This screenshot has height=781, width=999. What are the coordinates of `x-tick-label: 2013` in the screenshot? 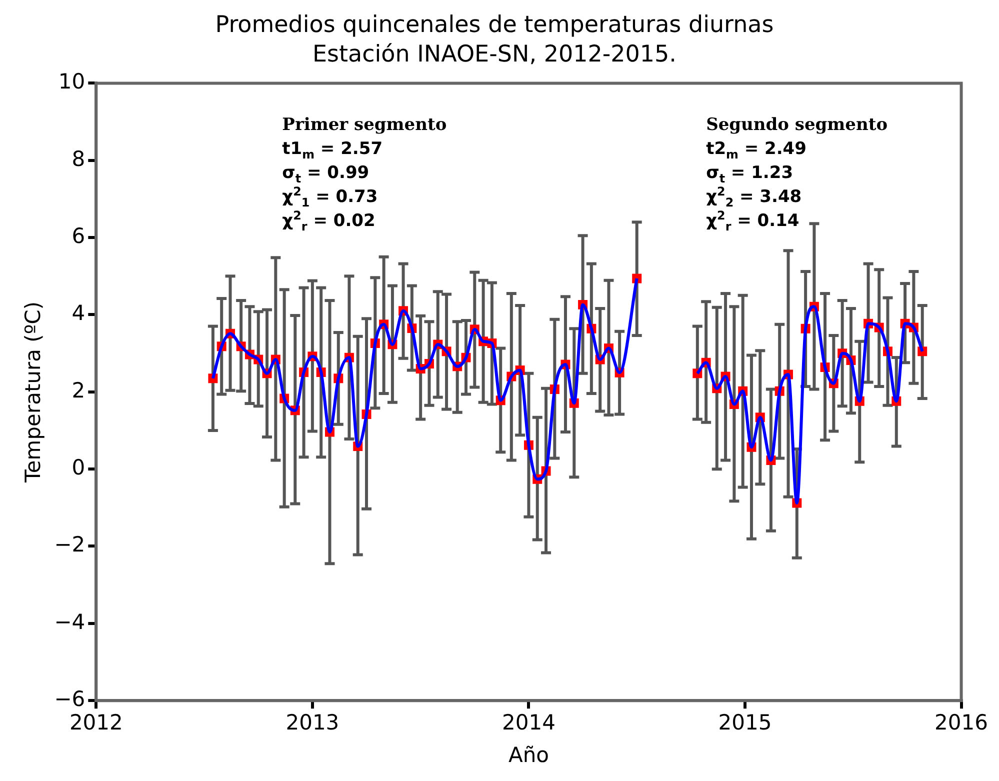 It's located at (313, 722).